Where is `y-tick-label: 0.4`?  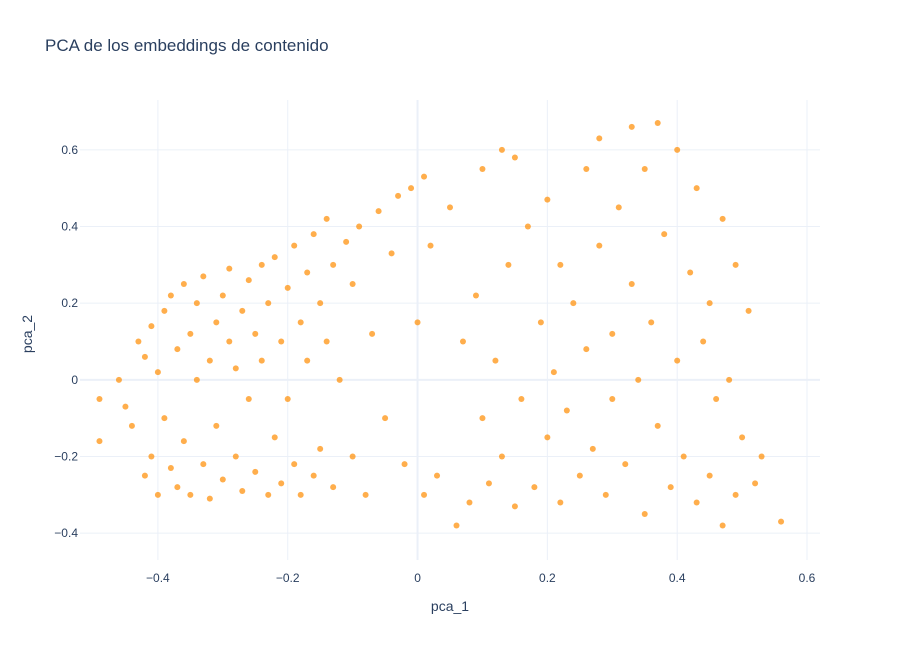
y-tick-label: 0.4 is located at coordinates (69, 227).